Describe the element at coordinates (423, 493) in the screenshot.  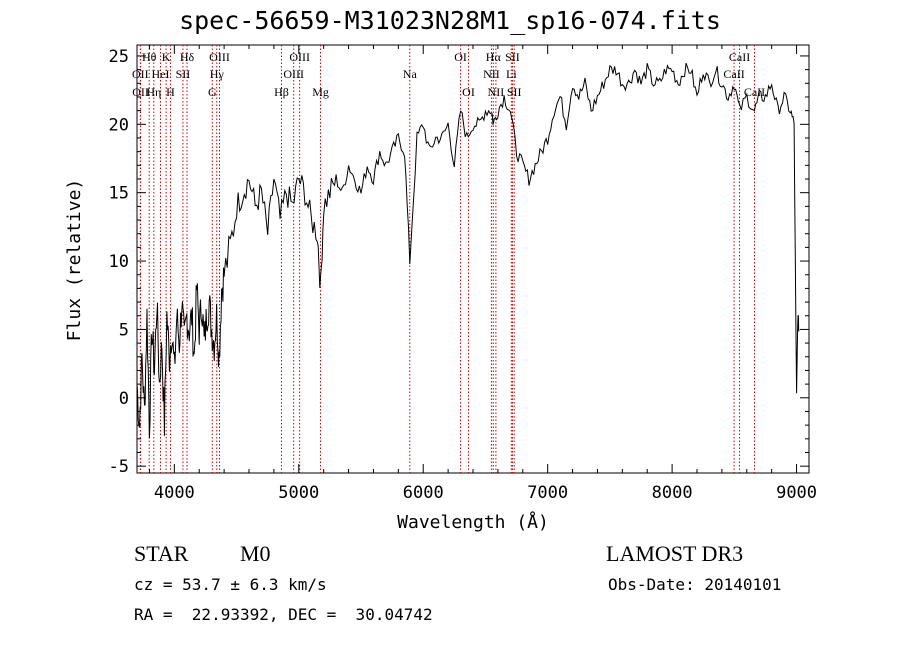
I see `x-tick-label: 6000` at that location.